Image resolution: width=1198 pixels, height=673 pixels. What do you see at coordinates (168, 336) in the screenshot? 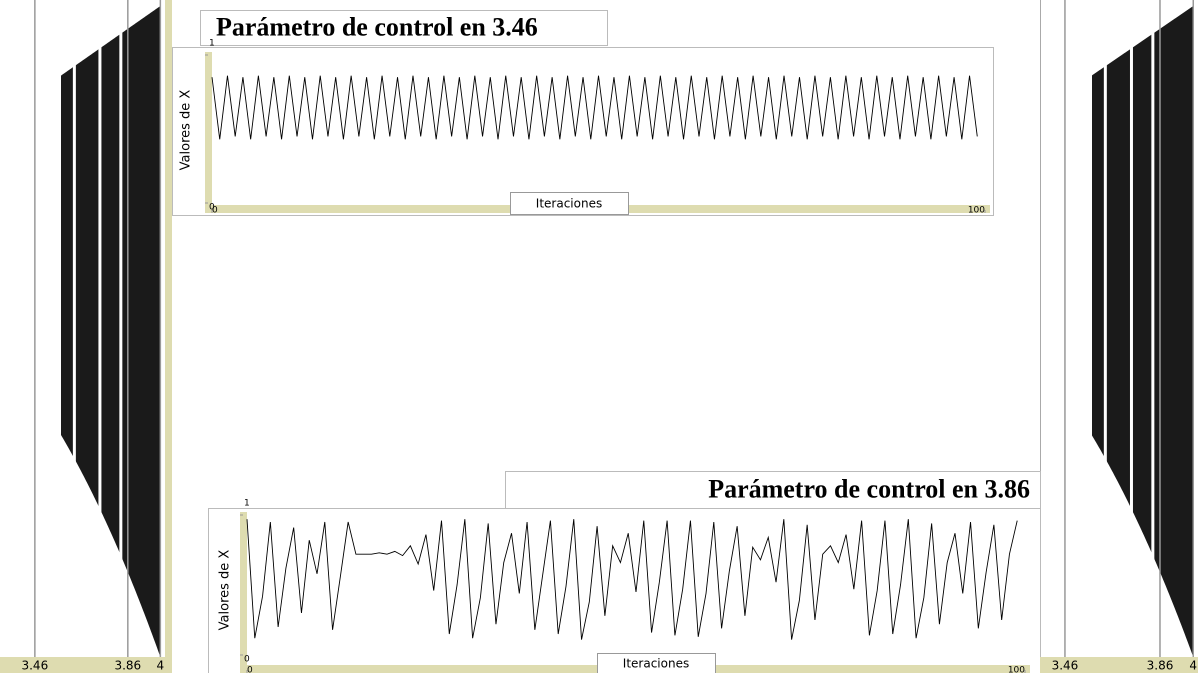
I see `divider` at bounding box center [168, 336].